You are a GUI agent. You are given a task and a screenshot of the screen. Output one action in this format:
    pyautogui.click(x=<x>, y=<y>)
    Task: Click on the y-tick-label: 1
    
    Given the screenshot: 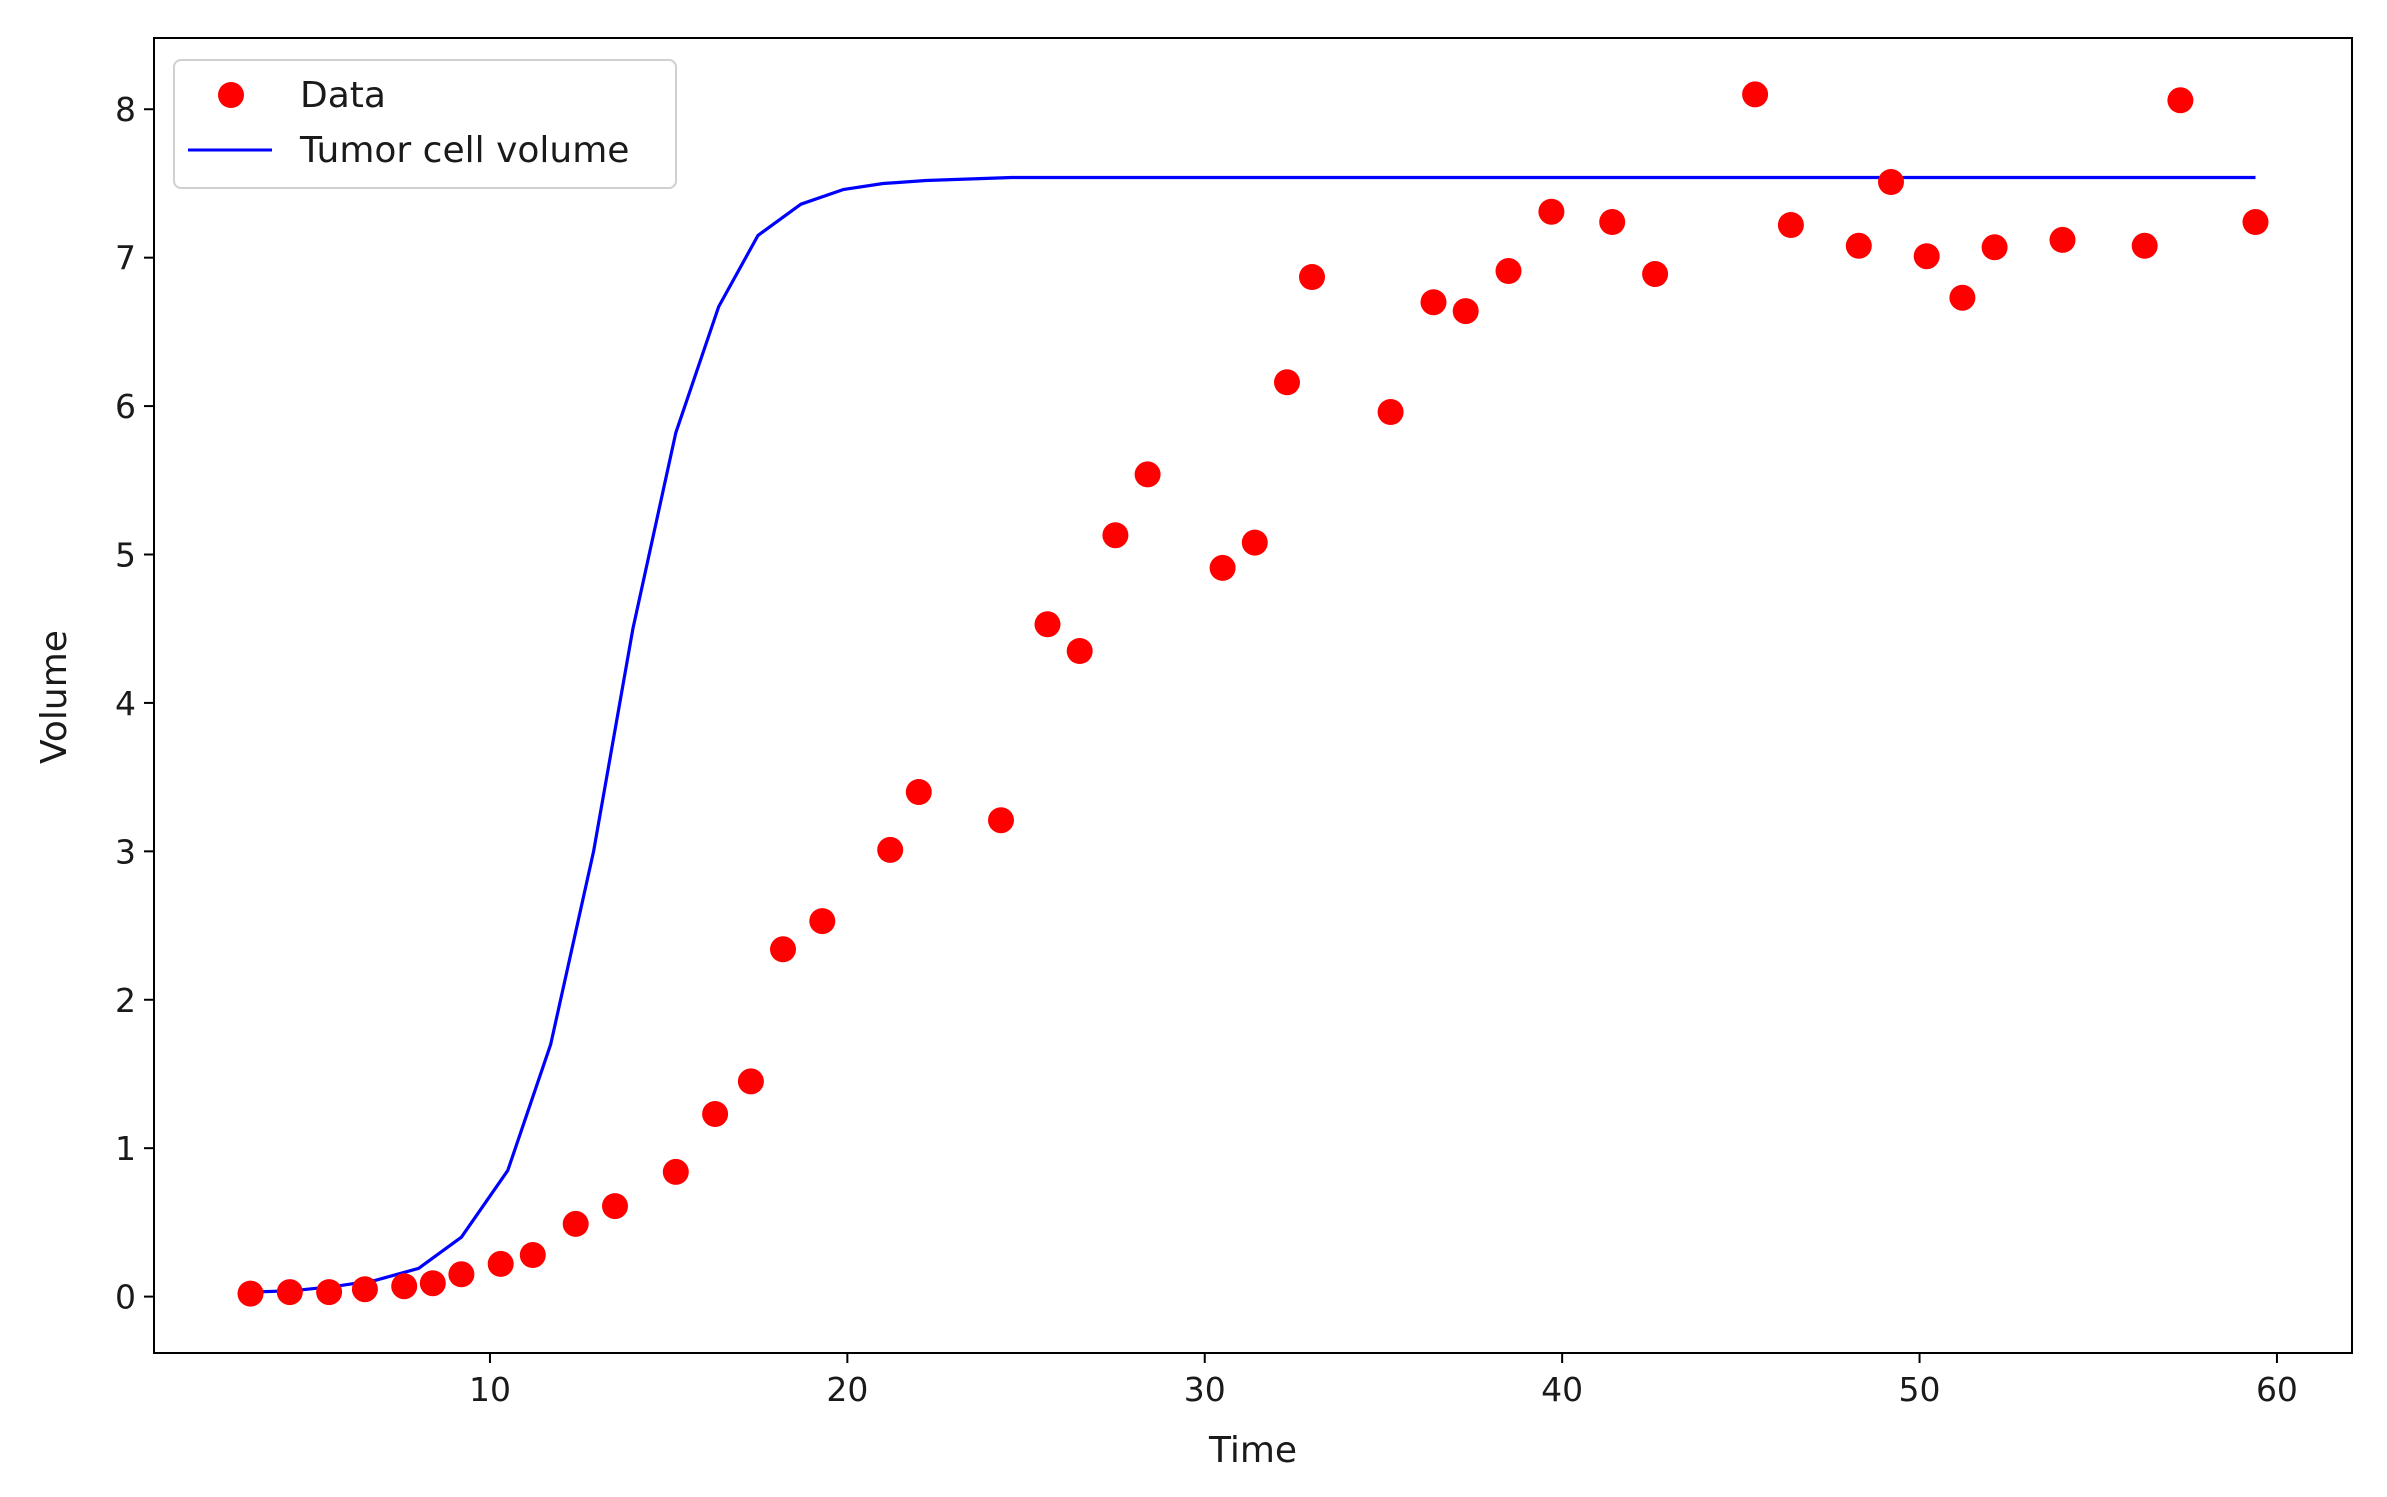 What is the action you would take?
    pyautogui.click(x=125, y=1148)
    